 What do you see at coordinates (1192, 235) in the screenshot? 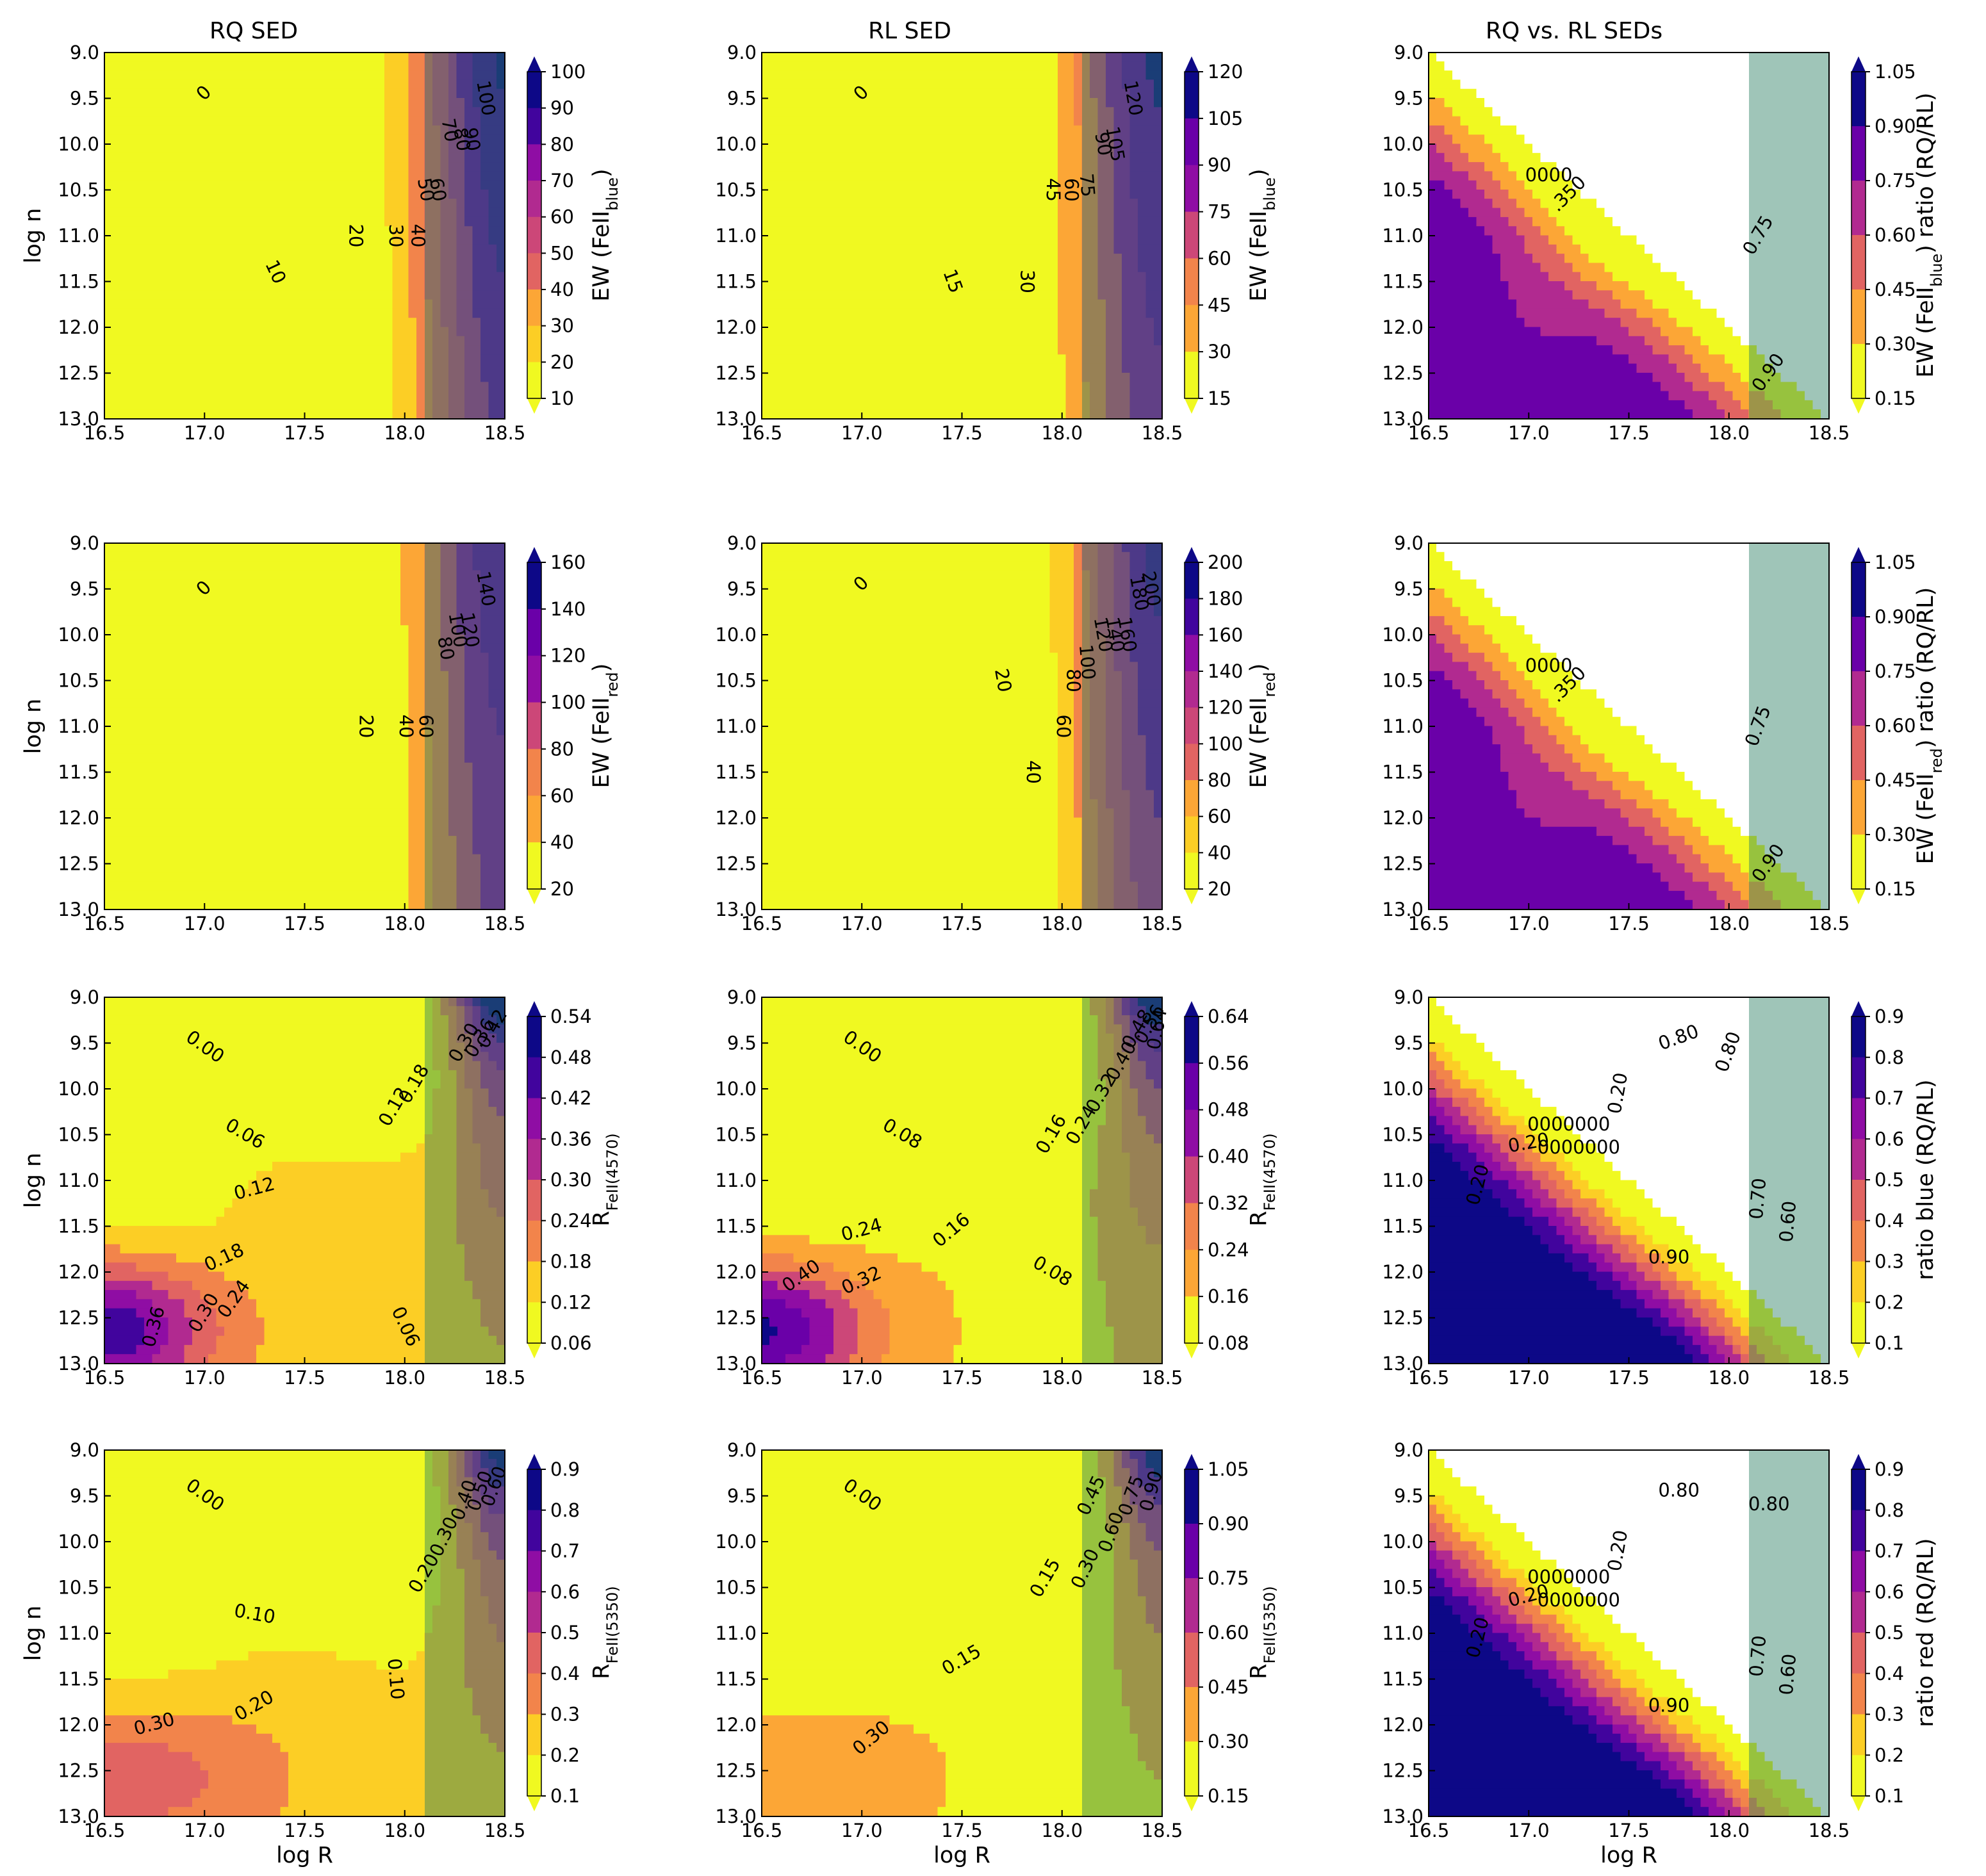
I see `colorbar-segment` at bounding box center [1192, 235].